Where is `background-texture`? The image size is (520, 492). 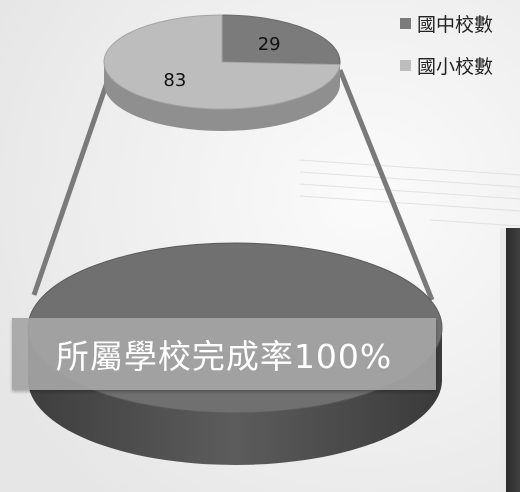
background-texture is located at coordinates (409, 193).